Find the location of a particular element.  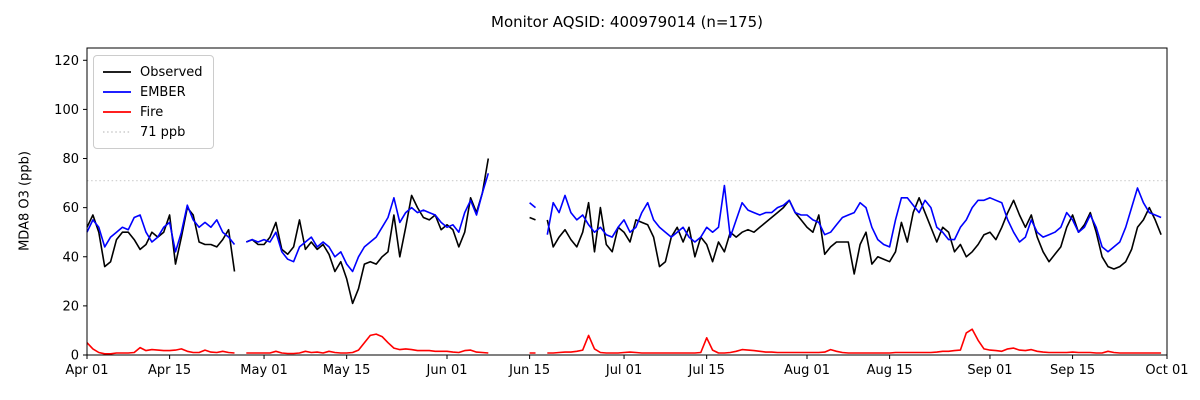

legend-item: Observed is located at coordinates (152, 72).